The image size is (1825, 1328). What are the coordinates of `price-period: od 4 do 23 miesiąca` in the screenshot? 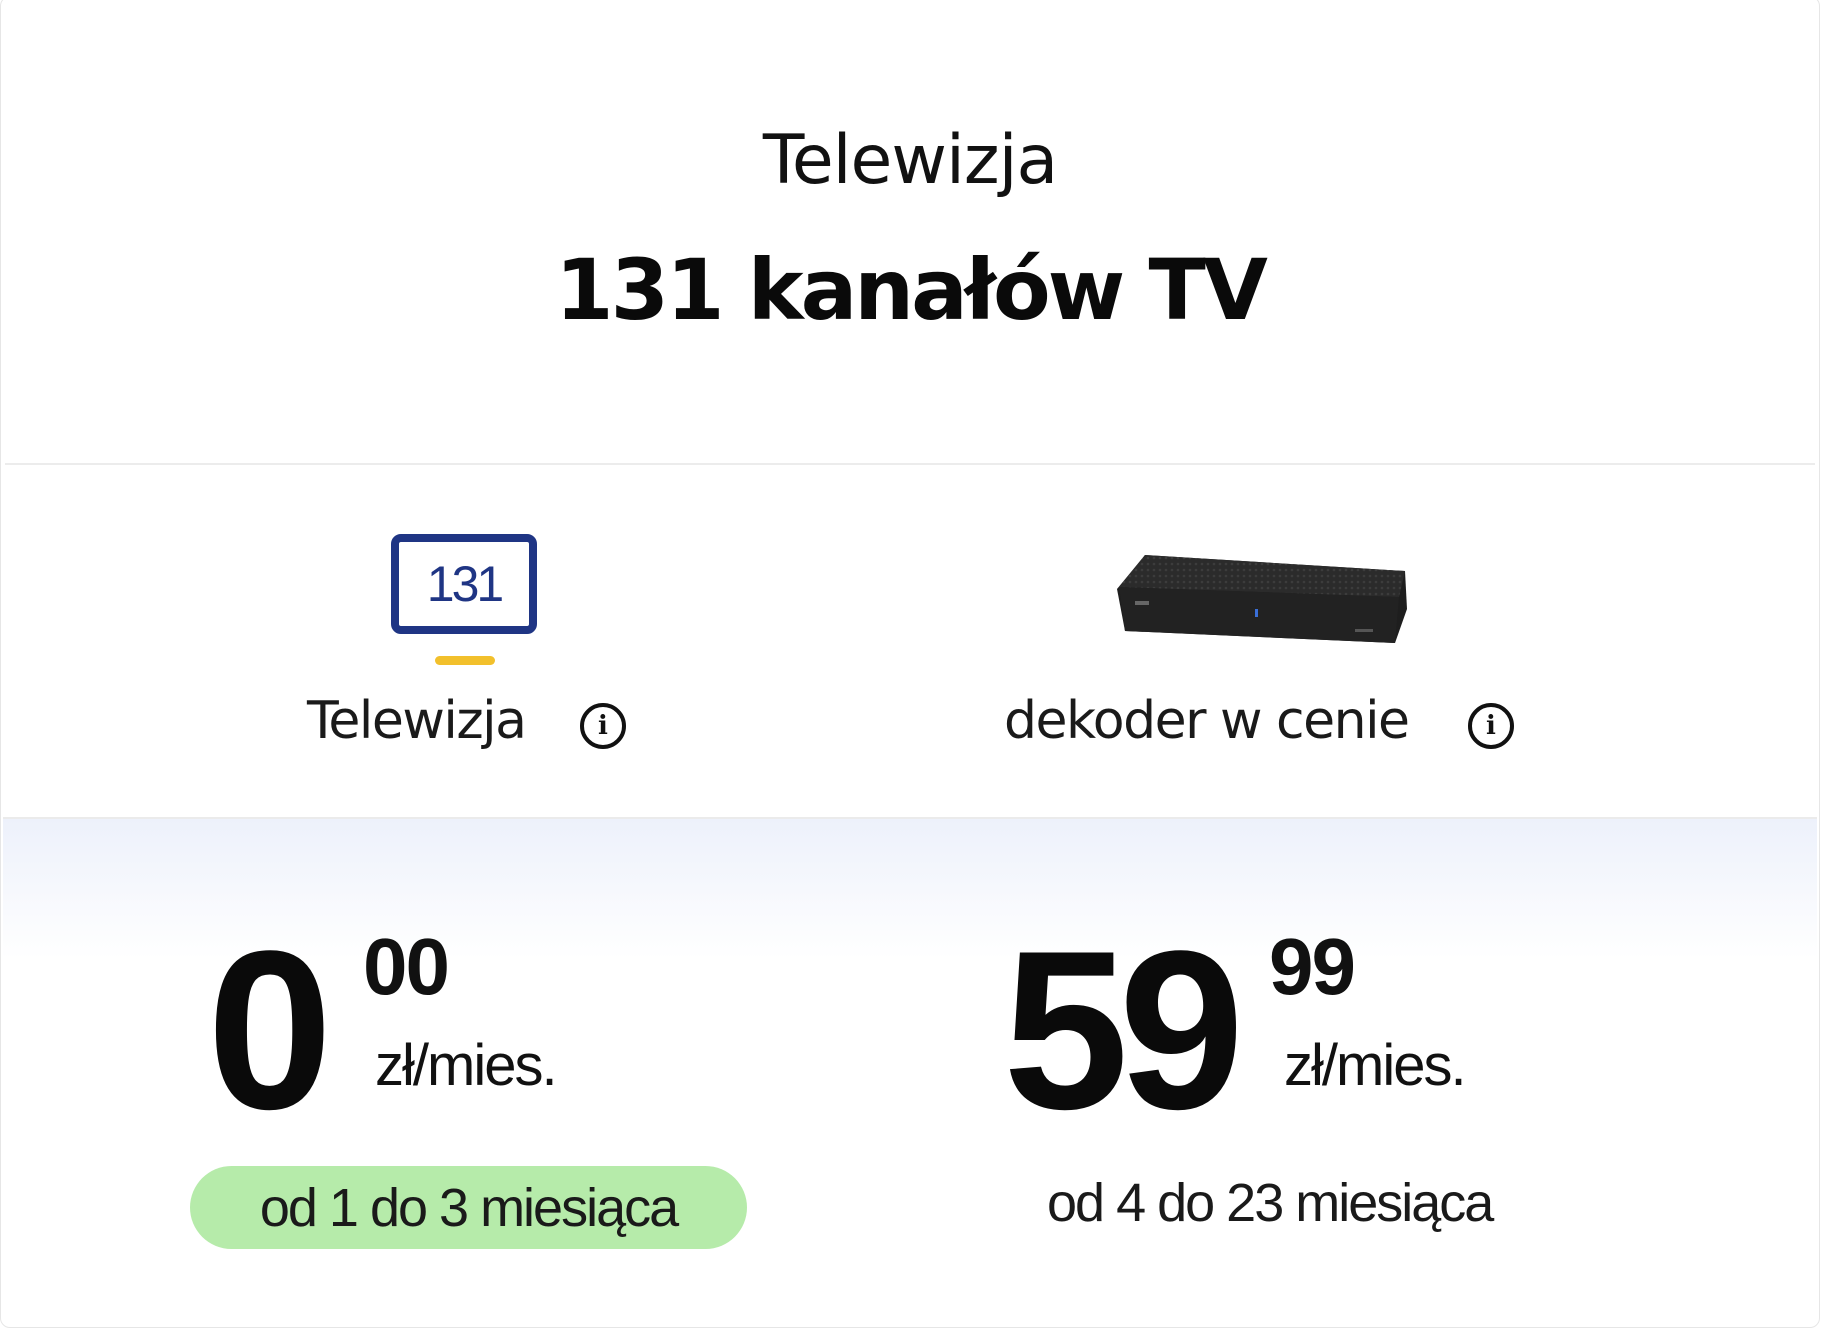 It's located at (1270, 1203).